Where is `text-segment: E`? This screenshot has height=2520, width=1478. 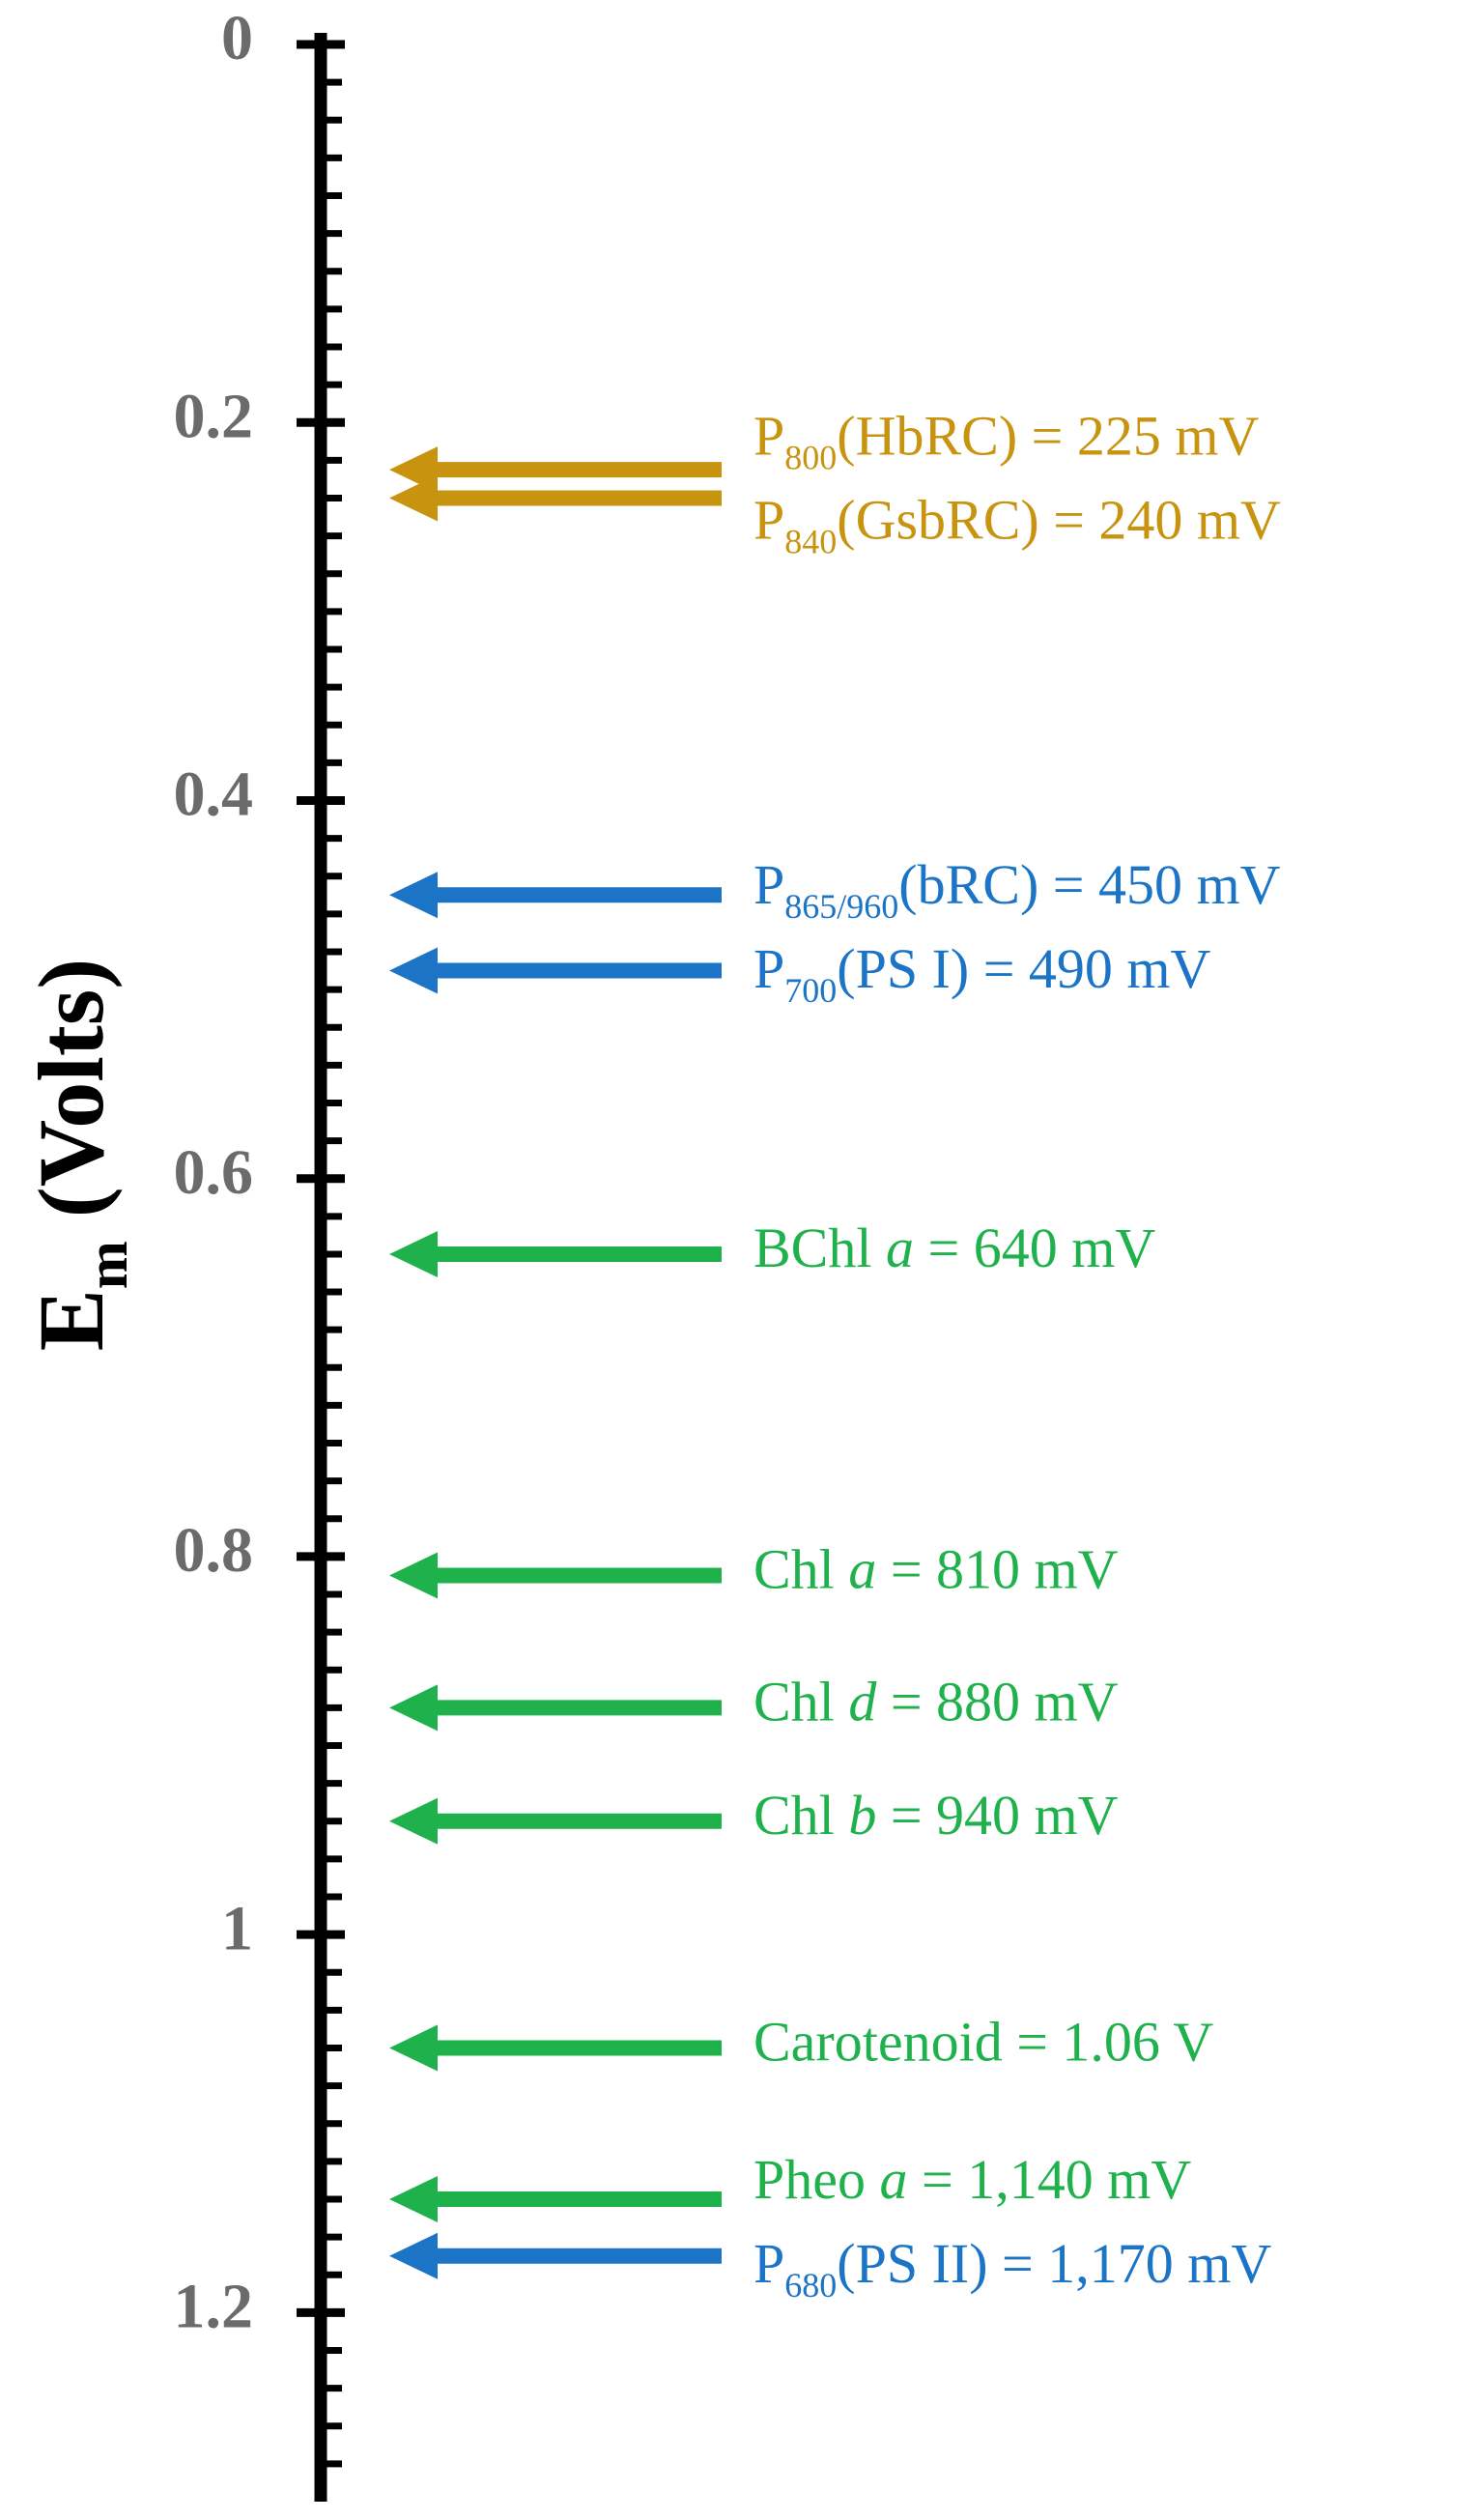 text-segment: E is located at coordinates (71, 1320).